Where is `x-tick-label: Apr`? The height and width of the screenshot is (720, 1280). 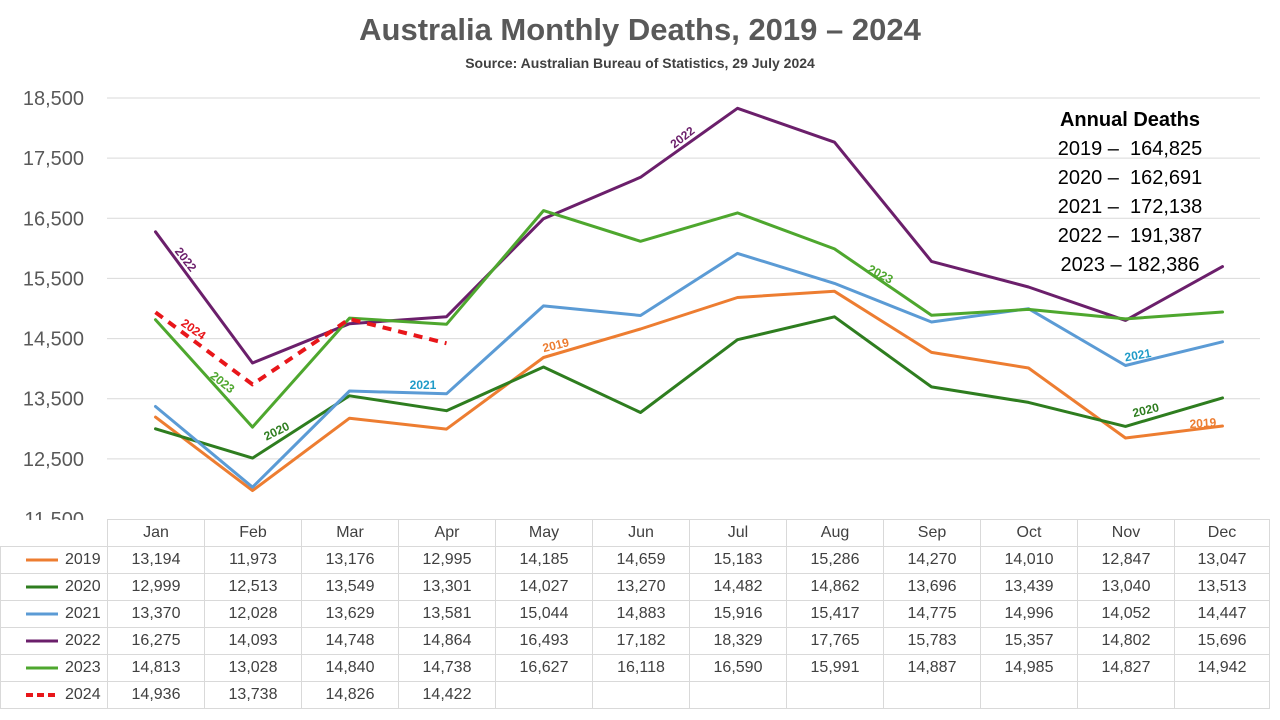
x-tick-label: Apr is located at coordinates (447, 533).